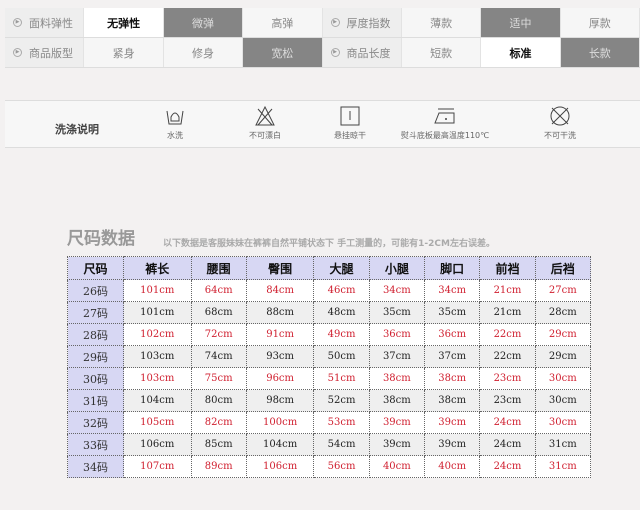 This screenshot has height=510, width=640. I want to click on size-cell: 28码, so click(95, 334).